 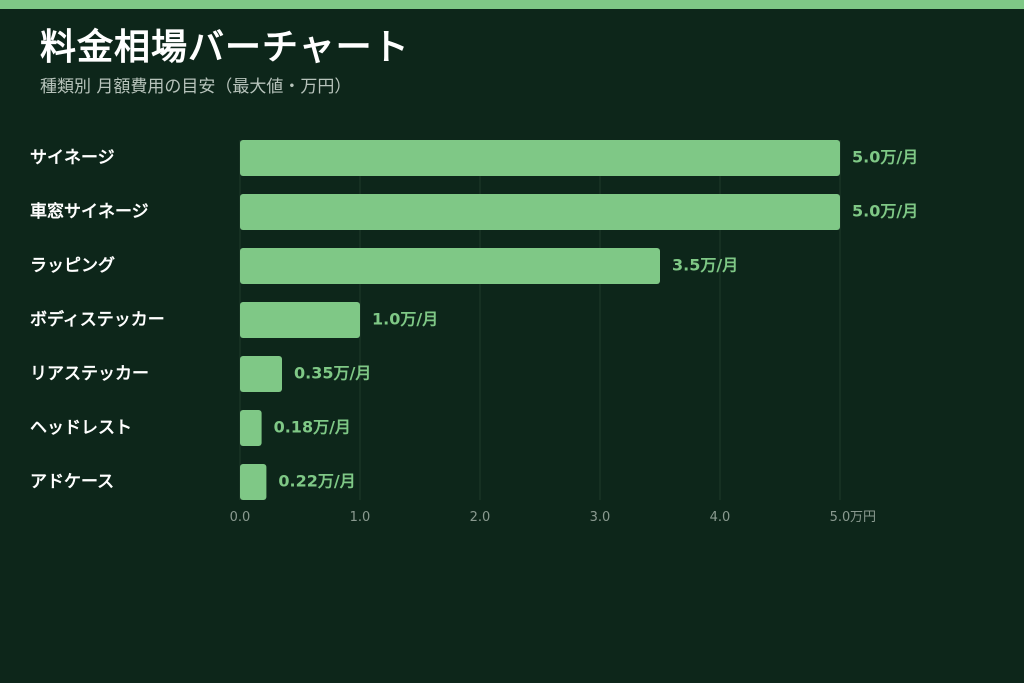 I want to click on x-tick-label: 5.0, so click(x=840, y=517).